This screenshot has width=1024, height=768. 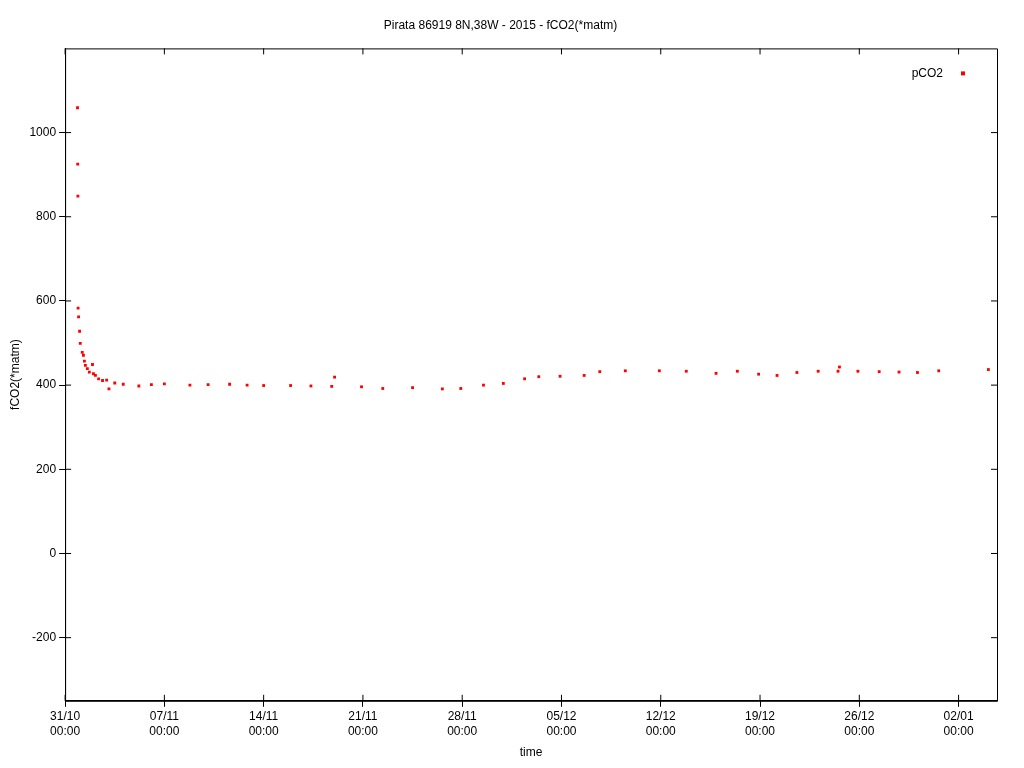 I want to click on x-axis-title: time, so click(x=531, y=752).